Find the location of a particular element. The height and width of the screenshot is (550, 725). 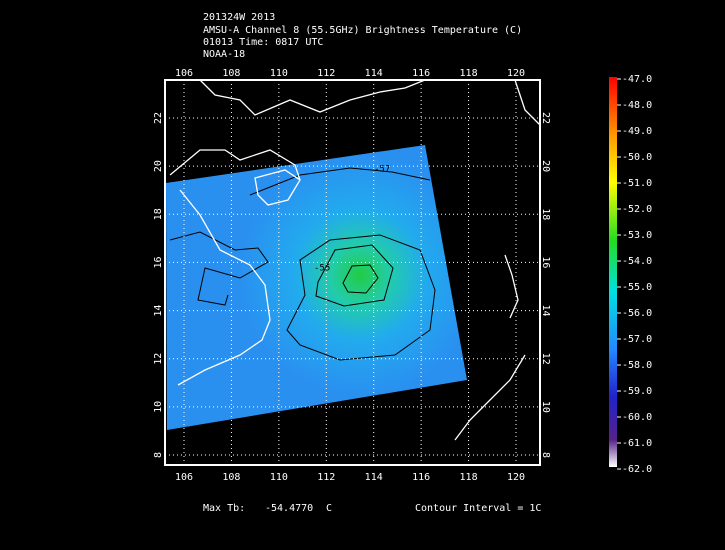

colorbar-label: -51.0 is located at coordinates (637, 183).